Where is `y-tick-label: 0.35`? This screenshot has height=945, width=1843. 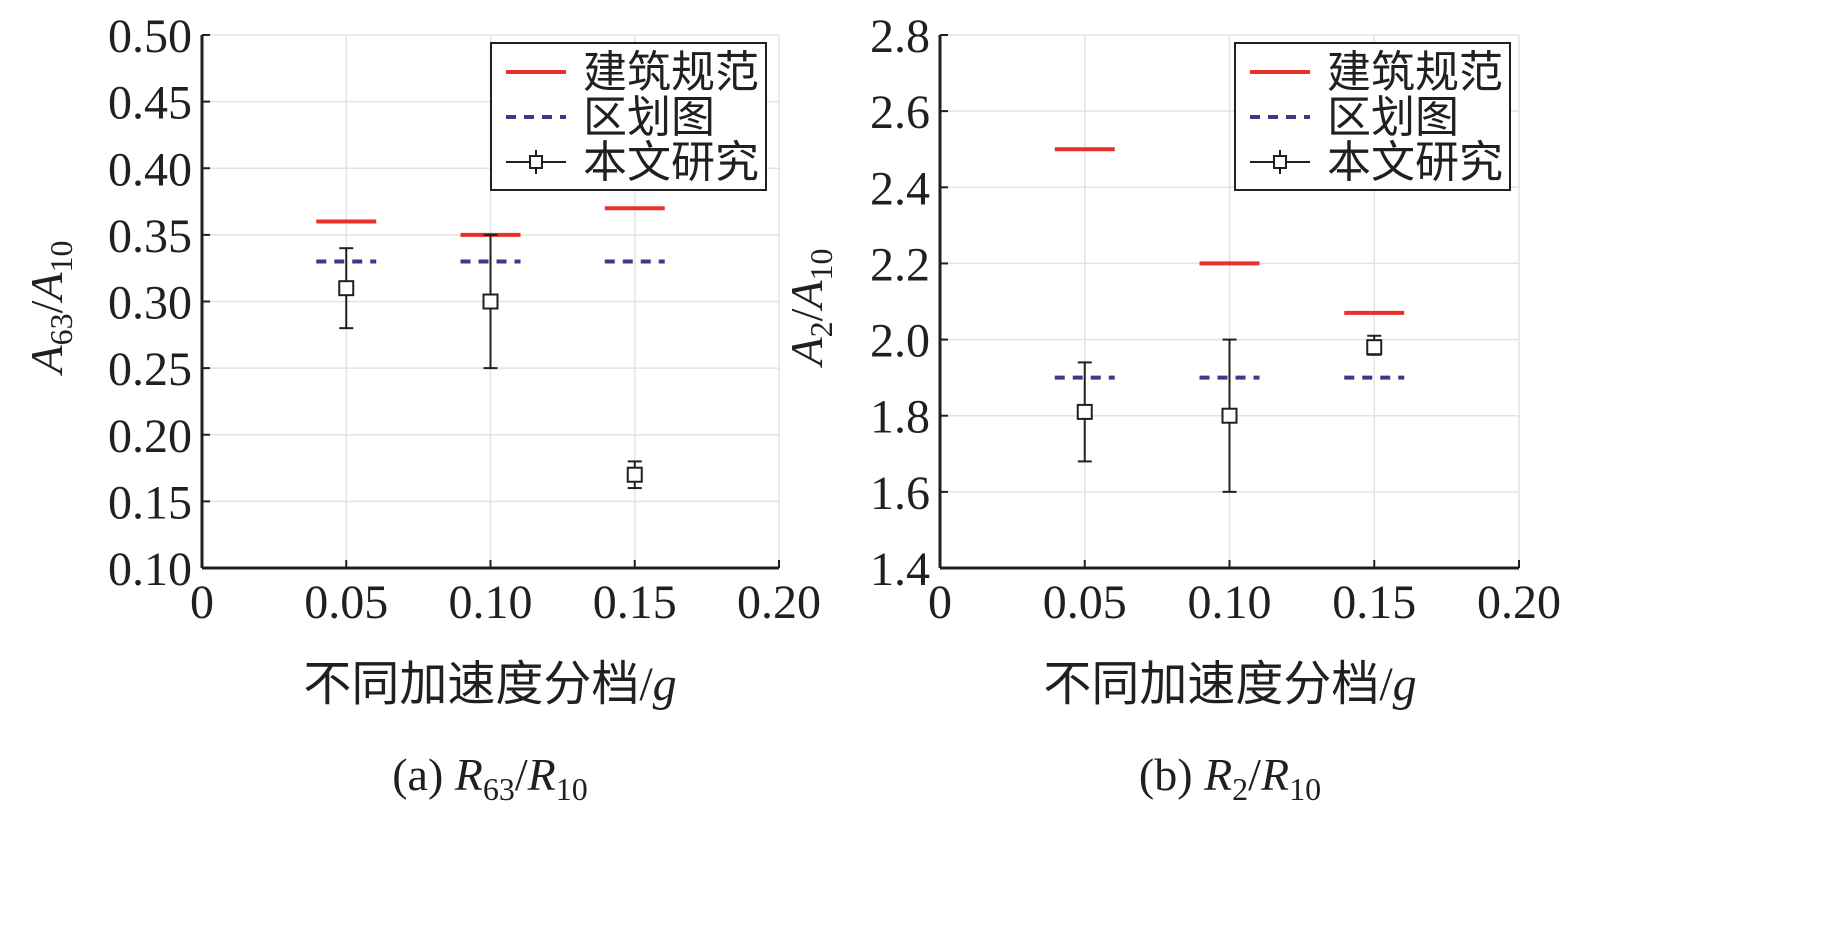
y-tick-label: 0.35 is located at coordinates (150, 236).